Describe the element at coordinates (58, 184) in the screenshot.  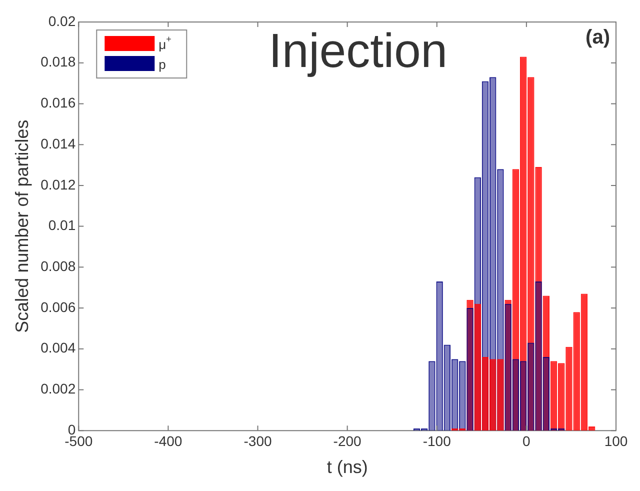
I see `y-tick-label: 0.012` at that location.